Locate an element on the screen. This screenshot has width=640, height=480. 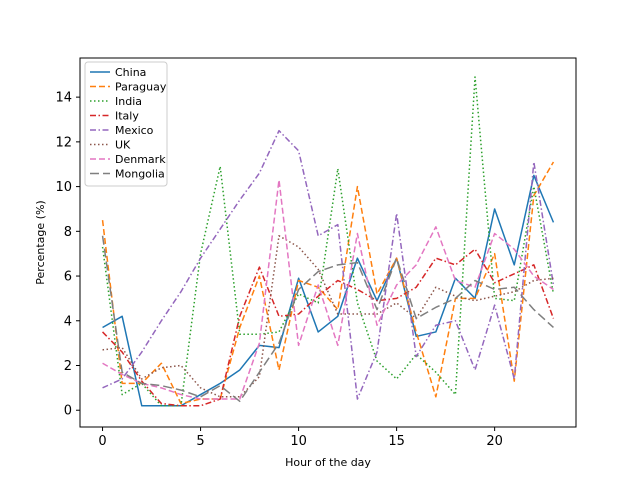
x-axis-label: Hour of the day is located at coordinates (328, 462).